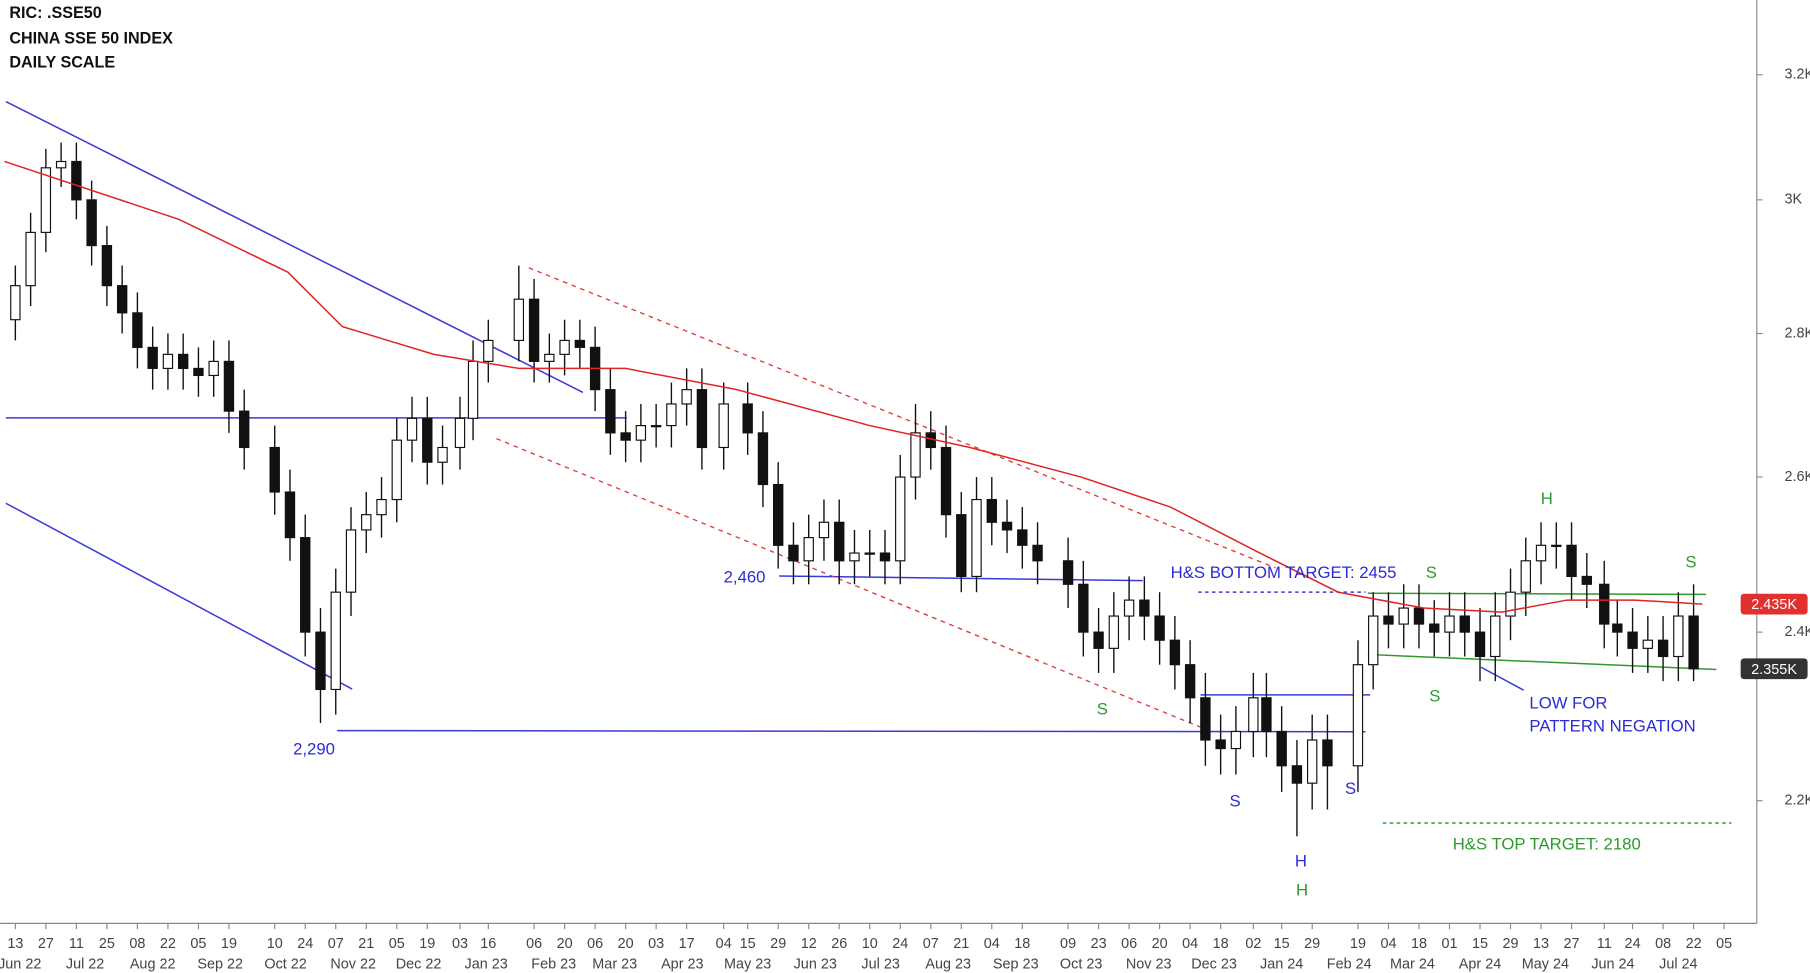 This screenshot has height=973, width=1810. What do you see at coordinates (305, 944) in the screenshot?
I see `x-tick-label: 24` at bounding box center [305, 944].